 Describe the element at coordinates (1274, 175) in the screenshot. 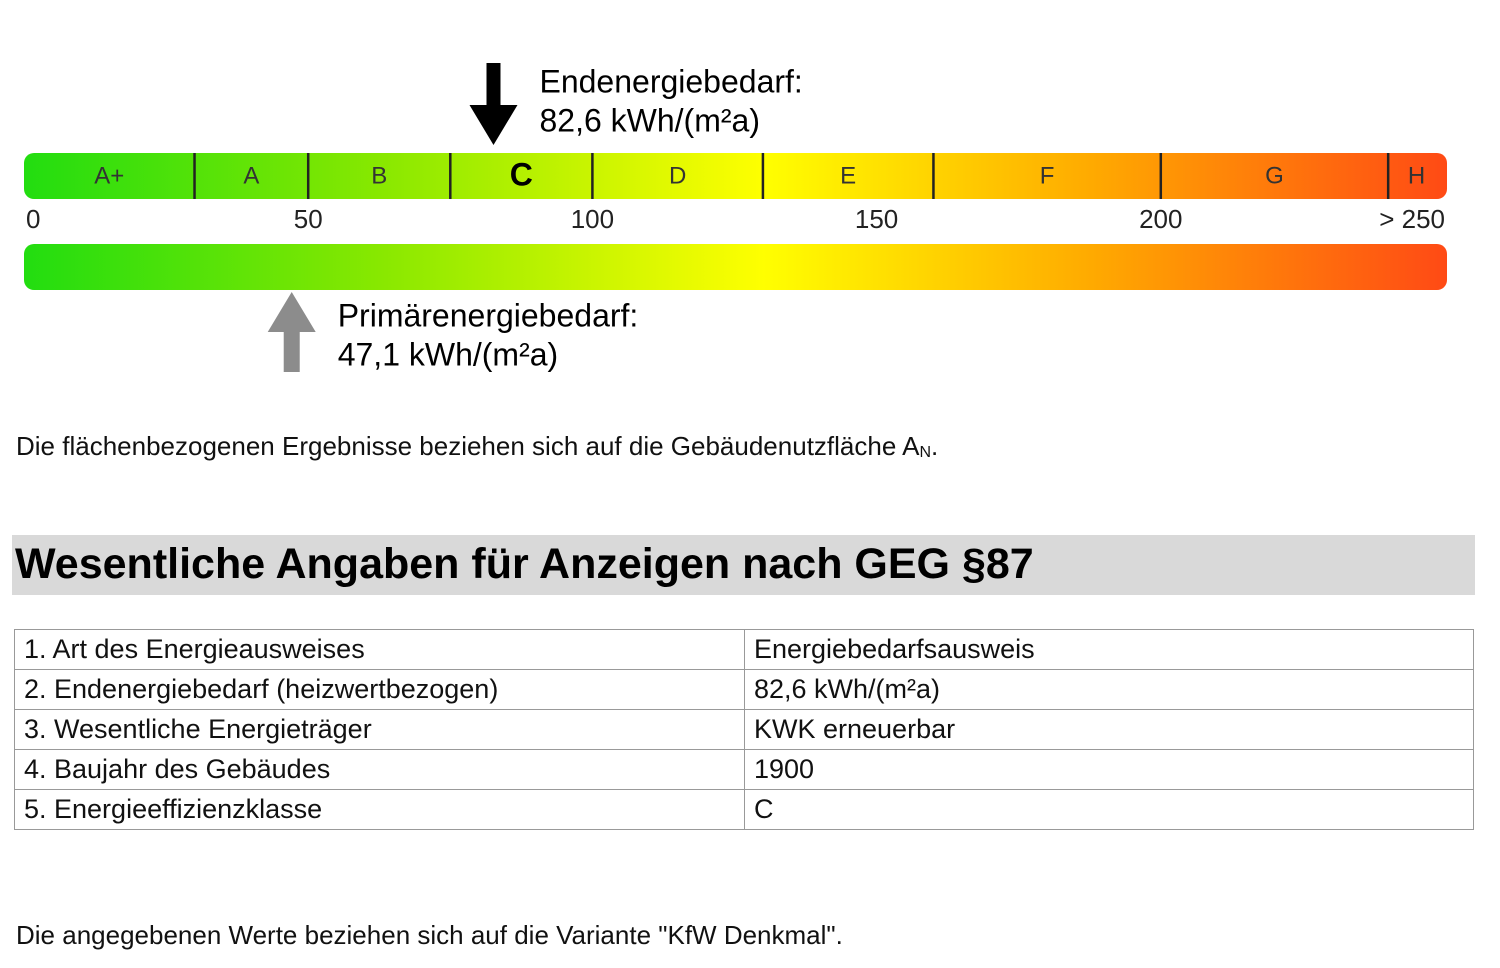

I see `class-label: G` at that location.